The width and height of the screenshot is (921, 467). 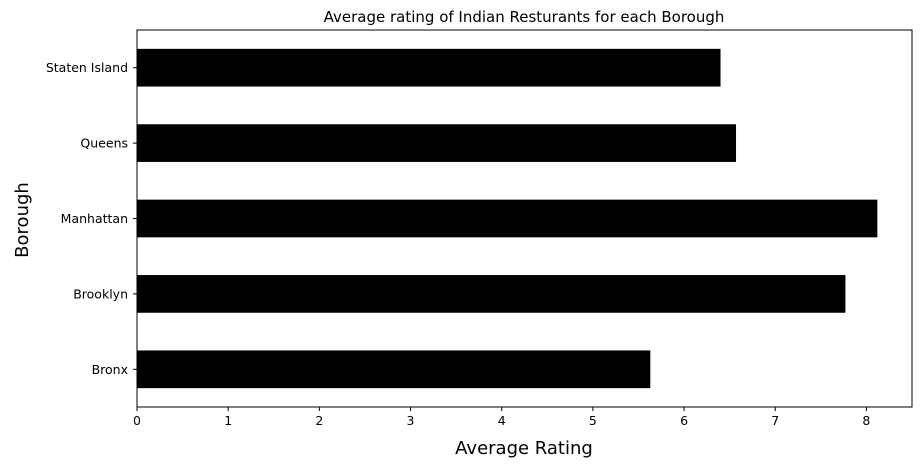 I want to click on bar-brooklyn, so click(x=491, y=294).